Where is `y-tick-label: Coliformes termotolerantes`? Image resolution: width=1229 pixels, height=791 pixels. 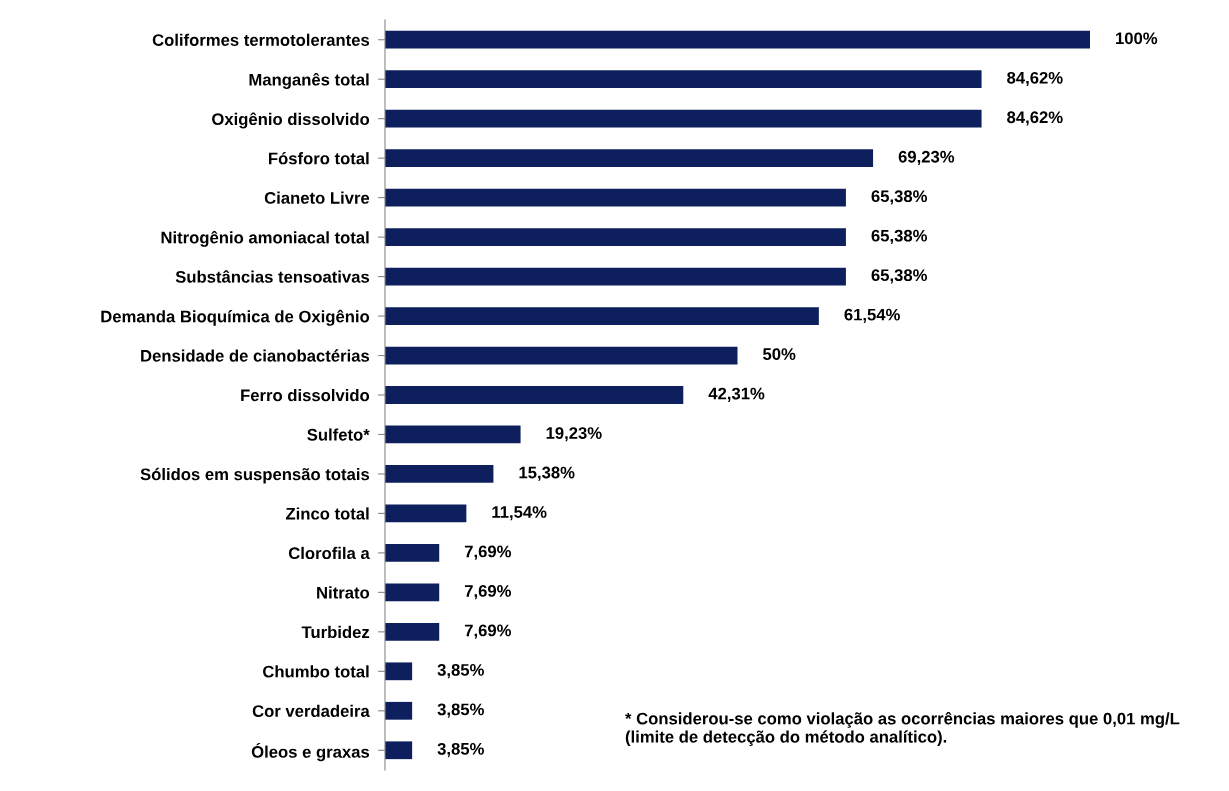
y-tick-label: Coliformes termotolerantes is located at coordinates (261, 39).